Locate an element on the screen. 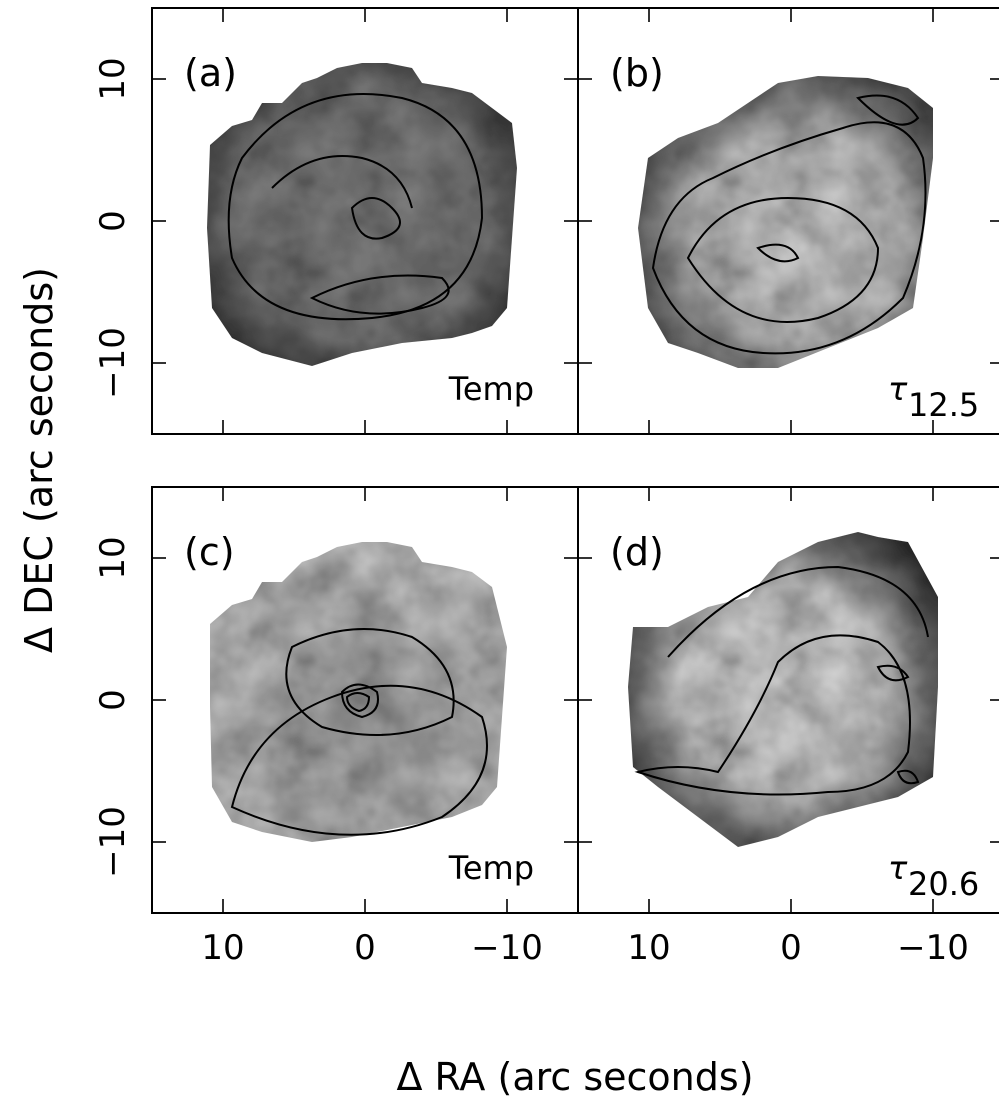  y-axis-title: Δ DEC (arc seconds) is located at coordinates (39, 460).